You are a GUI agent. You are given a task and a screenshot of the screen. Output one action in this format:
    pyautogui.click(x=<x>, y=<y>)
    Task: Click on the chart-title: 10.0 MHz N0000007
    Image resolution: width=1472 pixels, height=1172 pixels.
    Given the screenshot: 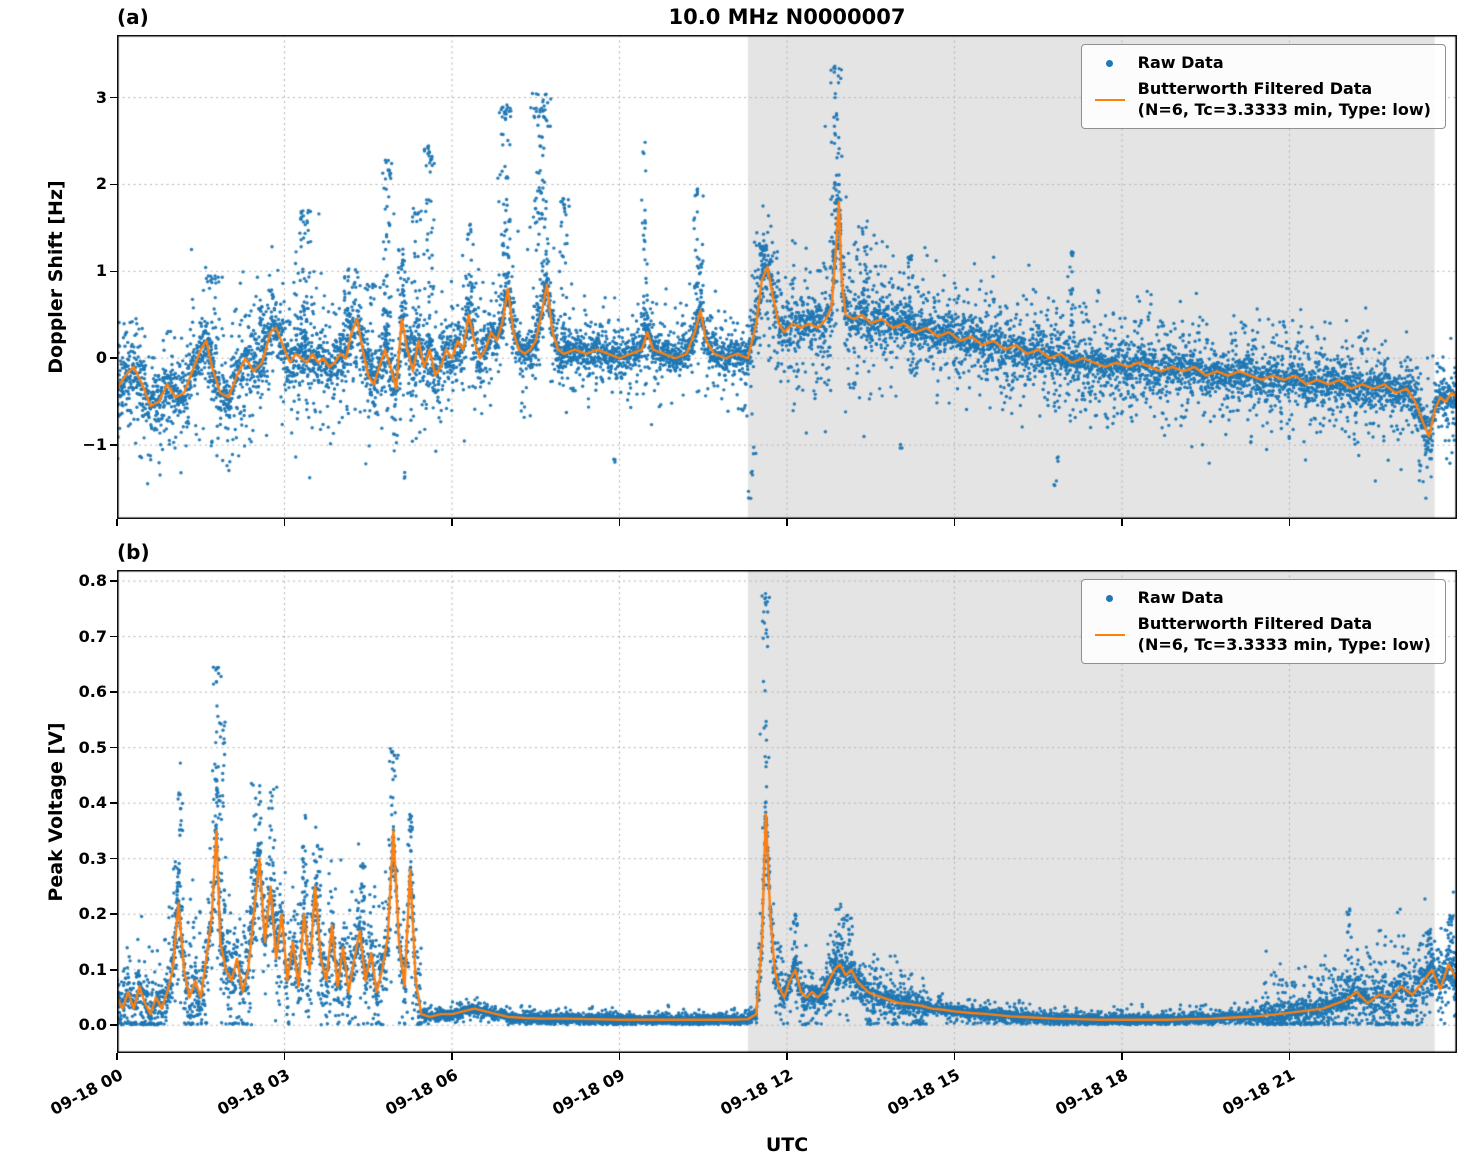 What is the action you would take?
    pyautogui.click(x=787, y=17)
    